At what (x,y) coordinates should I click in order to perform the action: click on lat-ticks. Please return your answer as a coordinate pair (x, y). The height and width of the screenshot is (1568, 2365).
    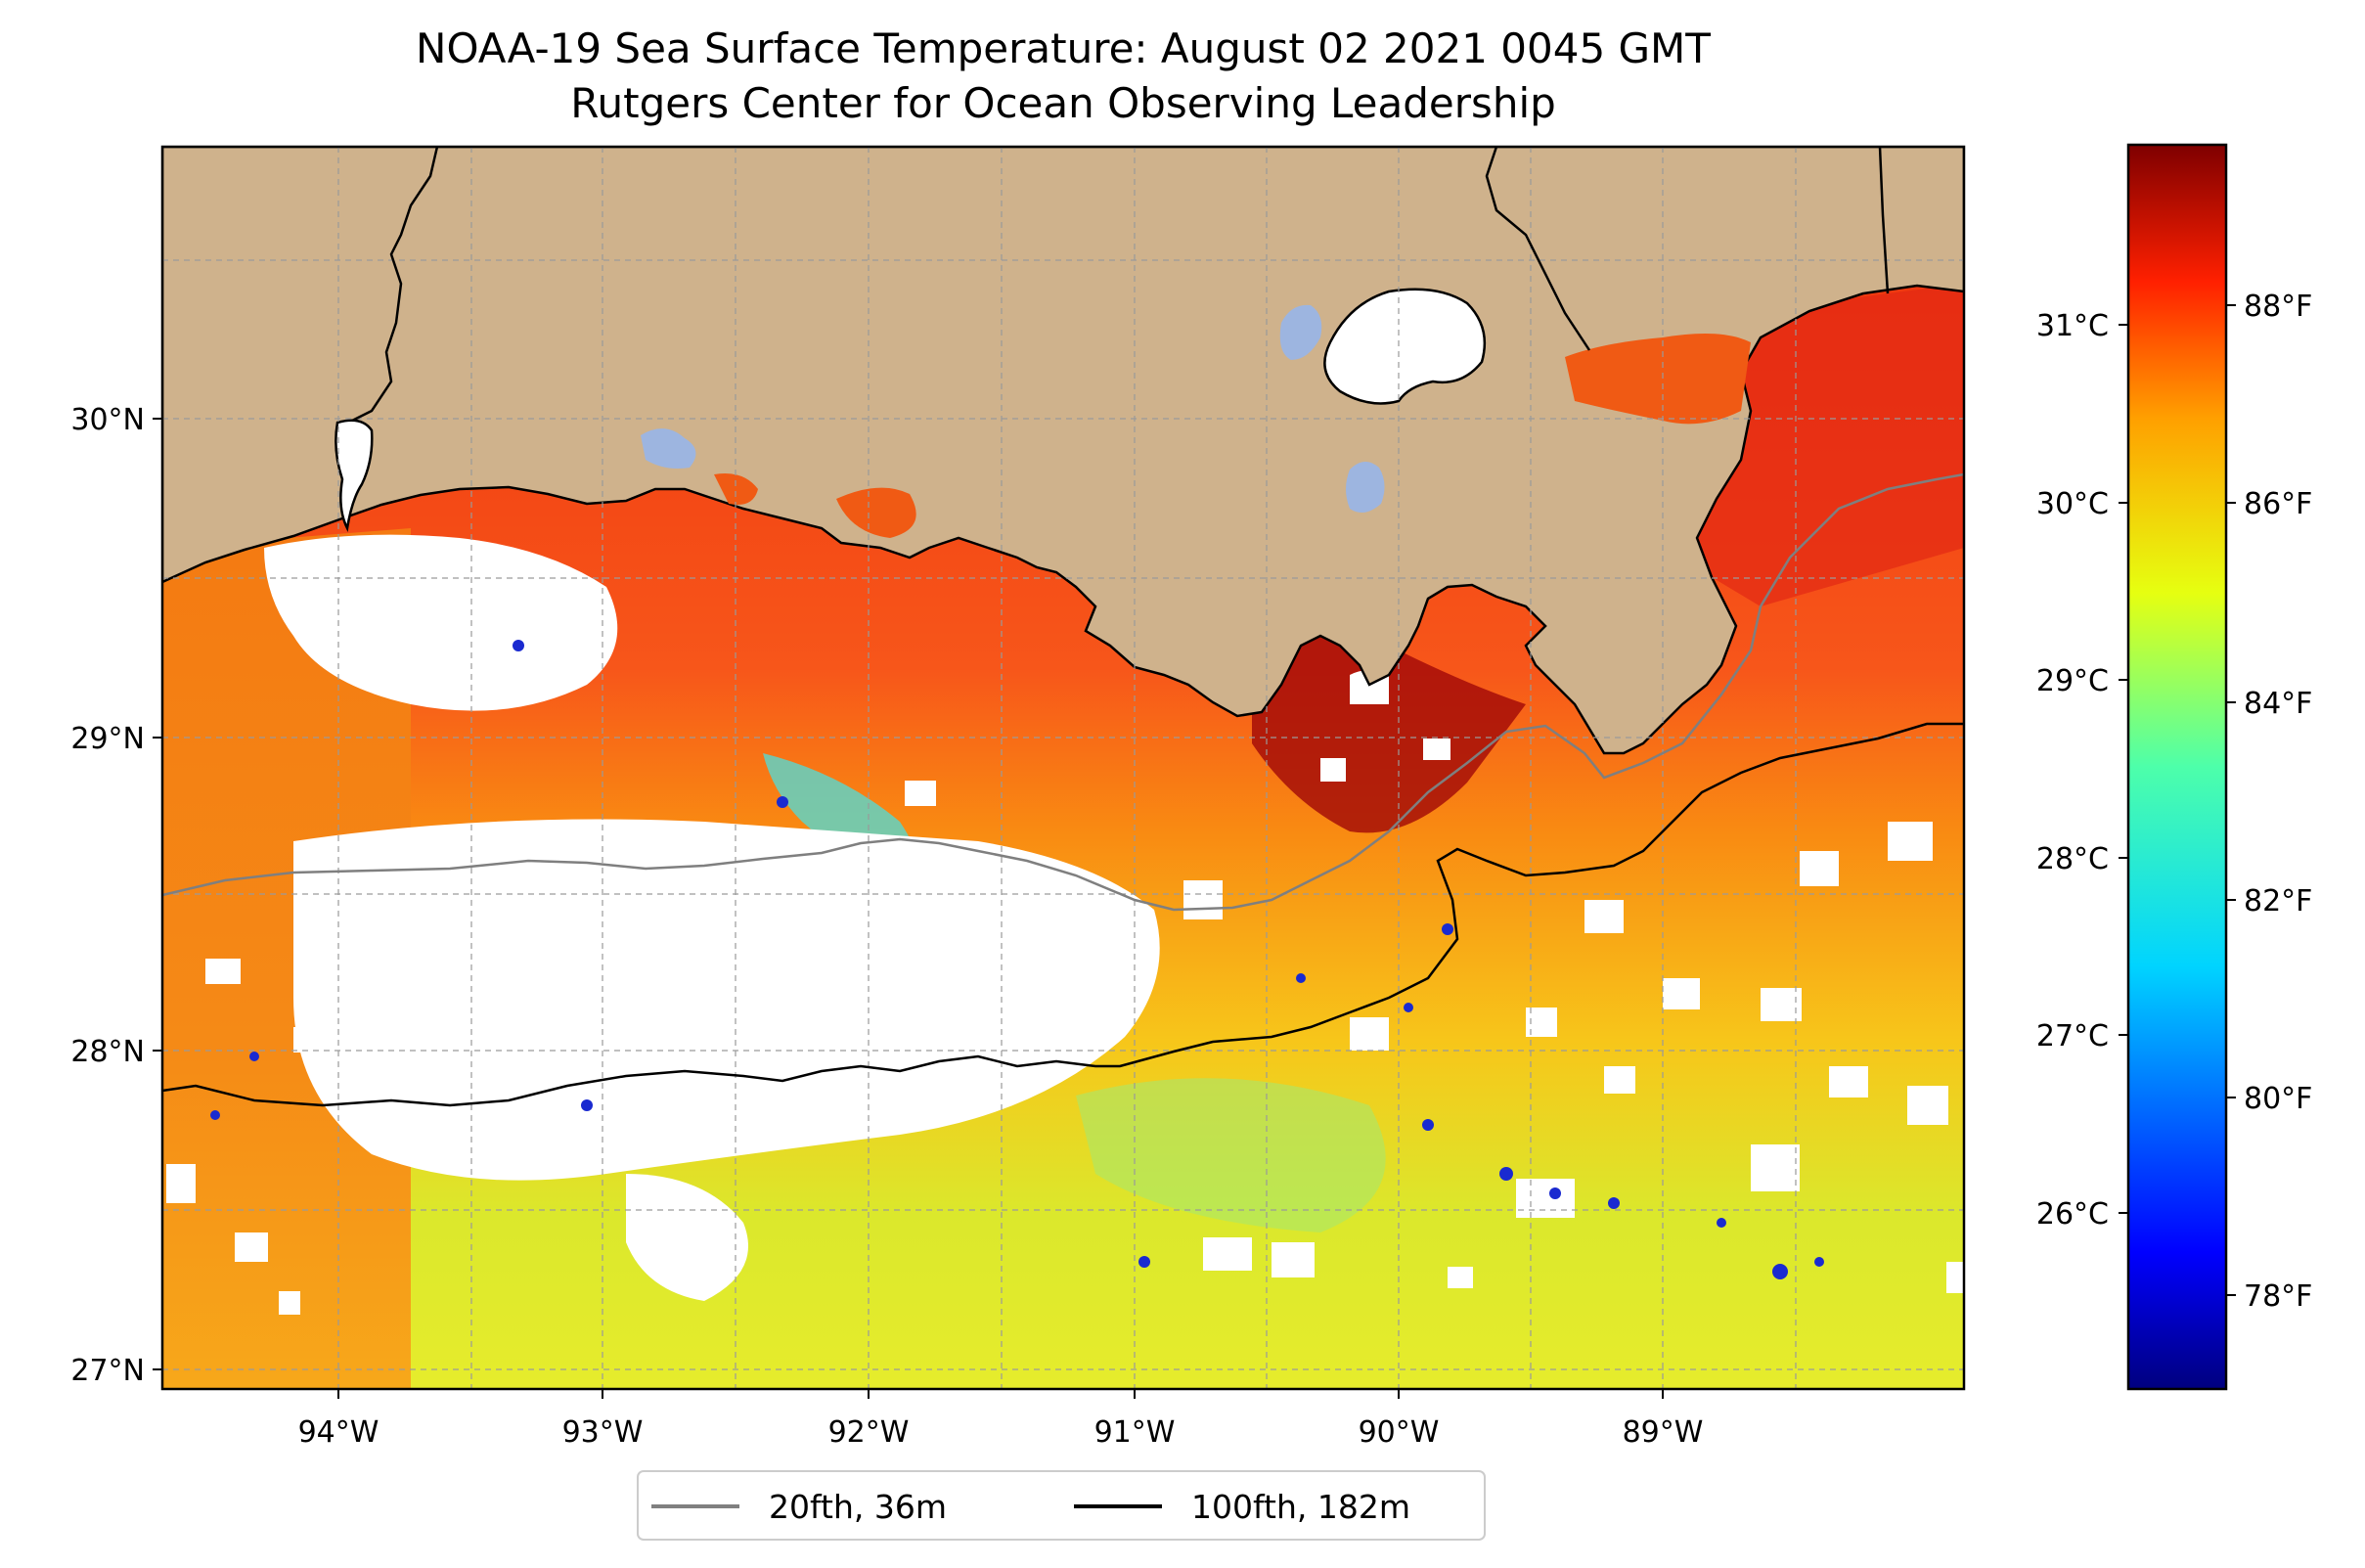
    Looking at the image, I should click on (157, 894).